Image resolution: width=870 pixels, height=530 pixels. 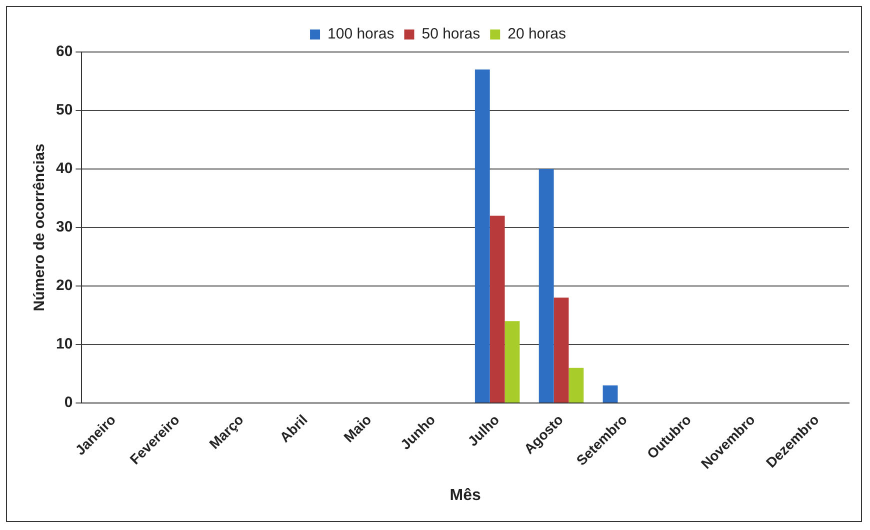 I want to click on y-tick-label: 0, so click(x=68, y=403).